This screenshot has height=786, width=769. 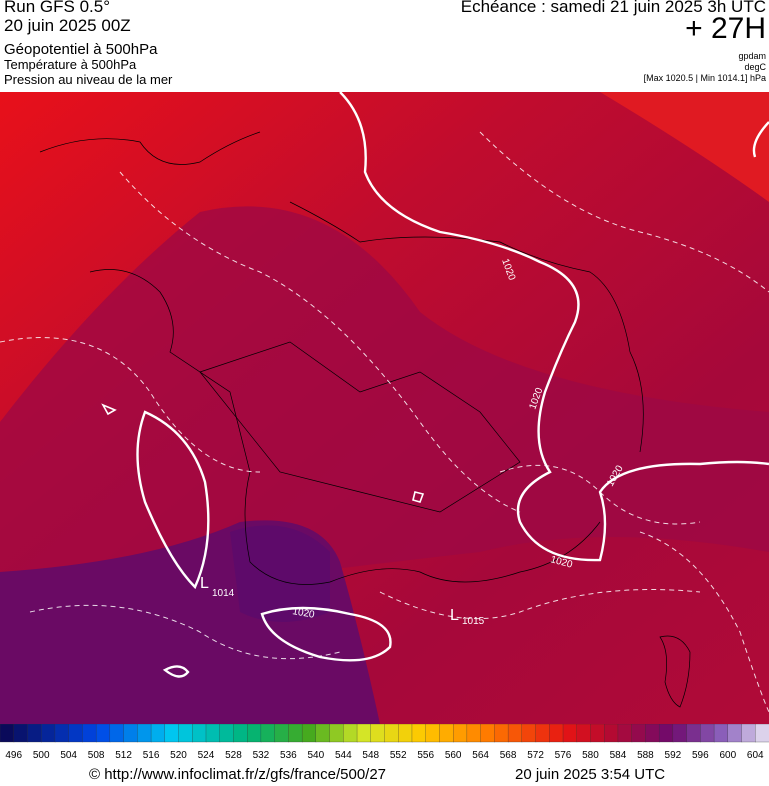 What do you see at coordinates (204, 583) in the screenshot?
I see `low-marker: L` at bounding box center [204, 583].